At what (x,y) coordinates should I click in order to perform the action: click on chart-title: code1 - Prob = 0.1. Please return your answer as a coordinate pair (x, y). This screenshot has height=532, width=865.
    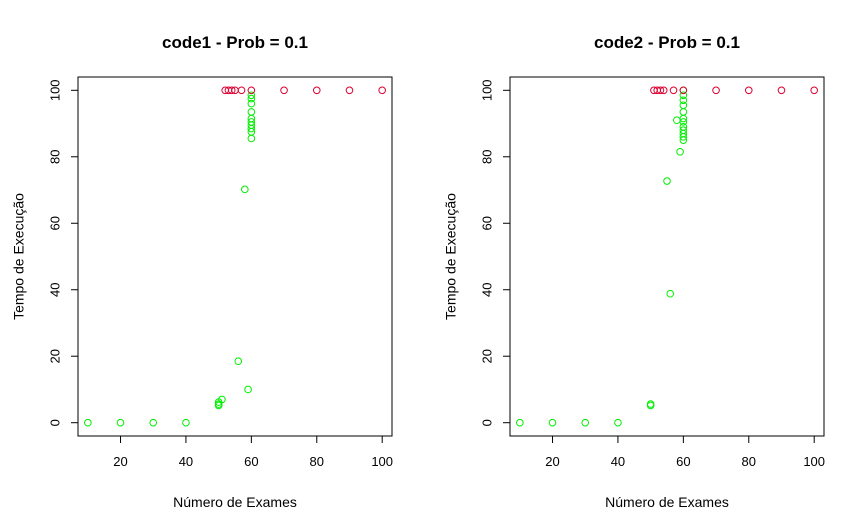
    Looking at the image, I should click on (235, 42).